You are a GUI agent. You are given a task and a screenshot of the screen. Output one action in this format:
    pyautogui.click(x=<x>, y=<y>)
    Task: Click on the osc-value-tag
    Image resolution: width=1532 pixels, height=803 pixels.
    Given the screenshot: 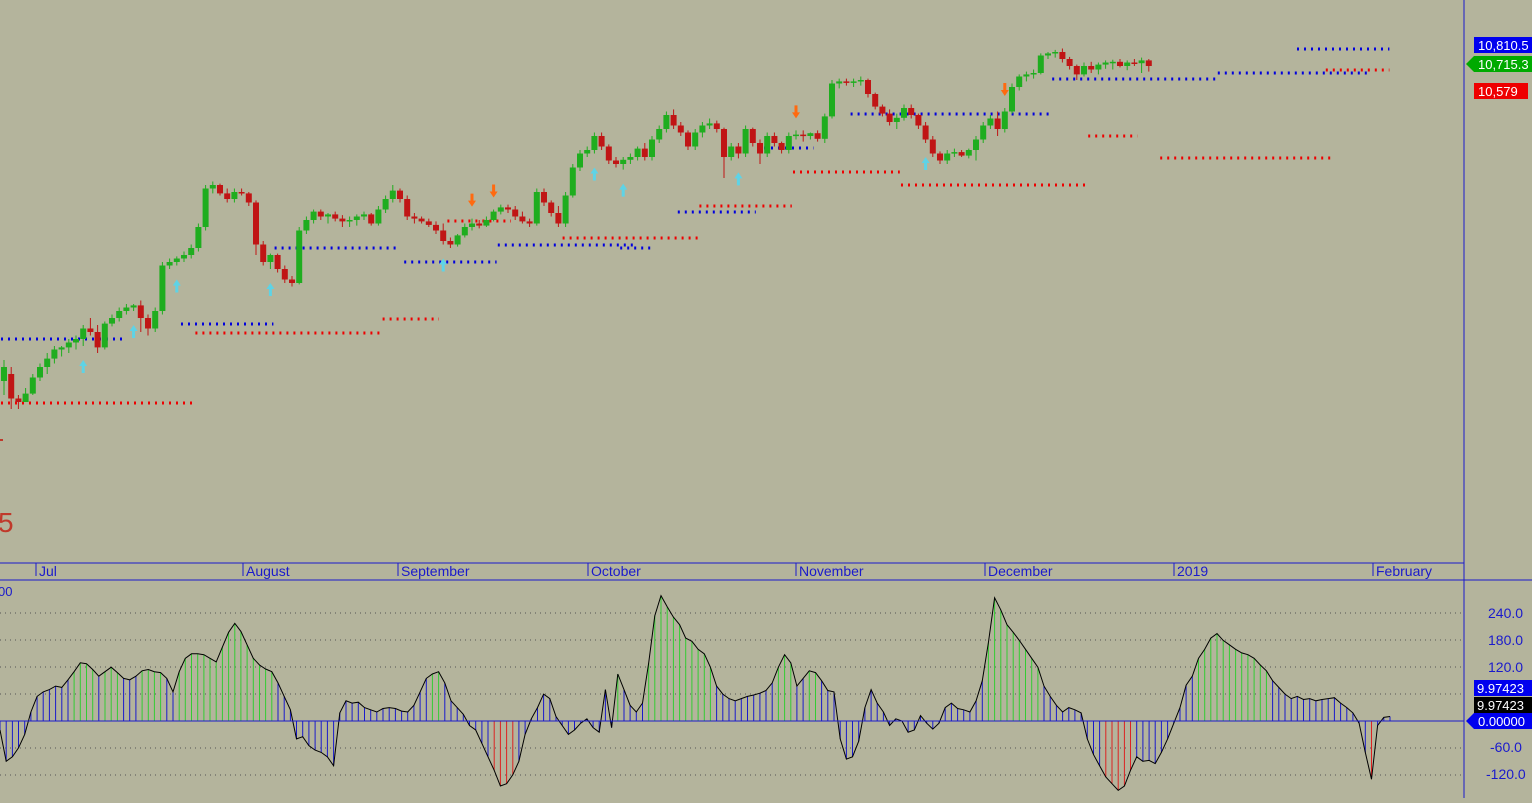 What is the action you would take?
    pyautogui.click(x=1503, y=688)
    